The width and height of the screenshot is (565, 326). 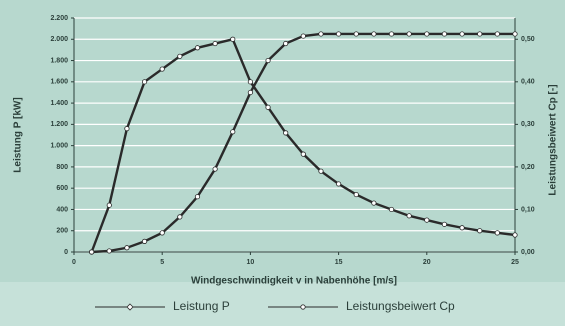 What do you see at coordinates (400, 306) in the screenshot?
I see `legend-label: Leistungsbeiwert Cp` at bounding box center [400, 306].